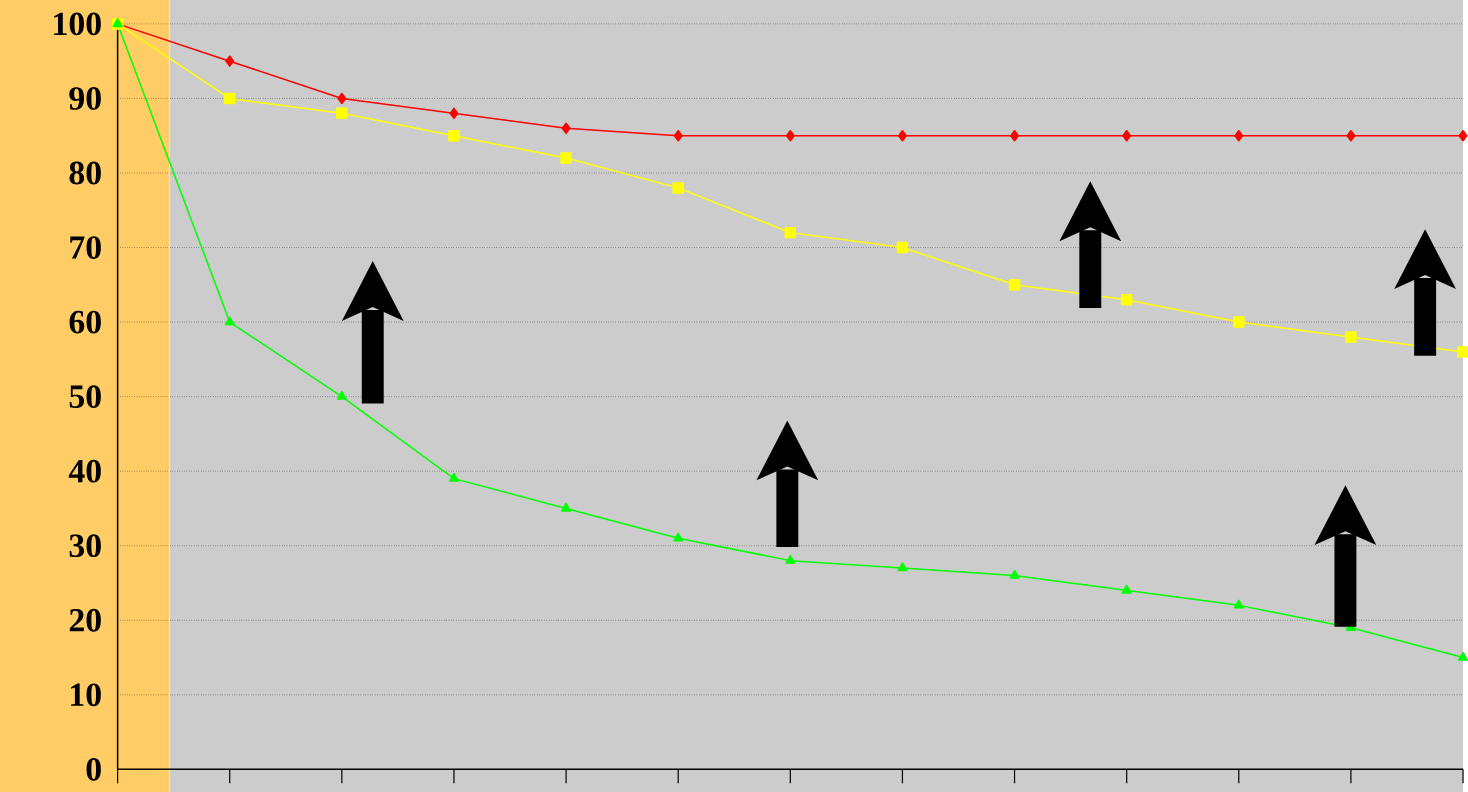  Describe the element at coordinates (86, 695) in the screenshot. I see `y-tick-label: 10` at that location.